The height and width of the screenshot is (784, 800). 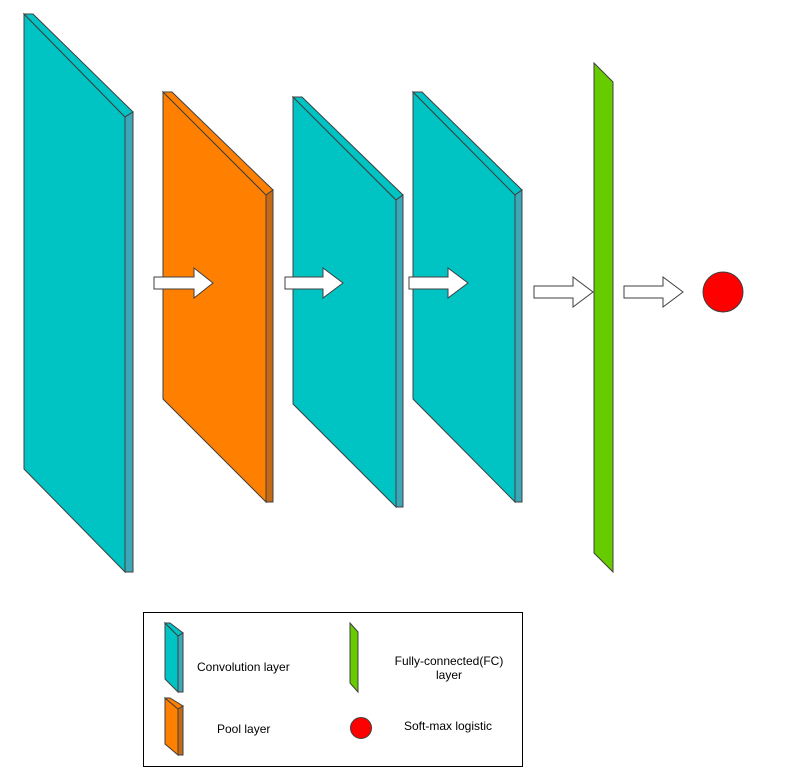 I want to click on legend-label-softmax: Soft-max logistic, so click(x=448, y=726).